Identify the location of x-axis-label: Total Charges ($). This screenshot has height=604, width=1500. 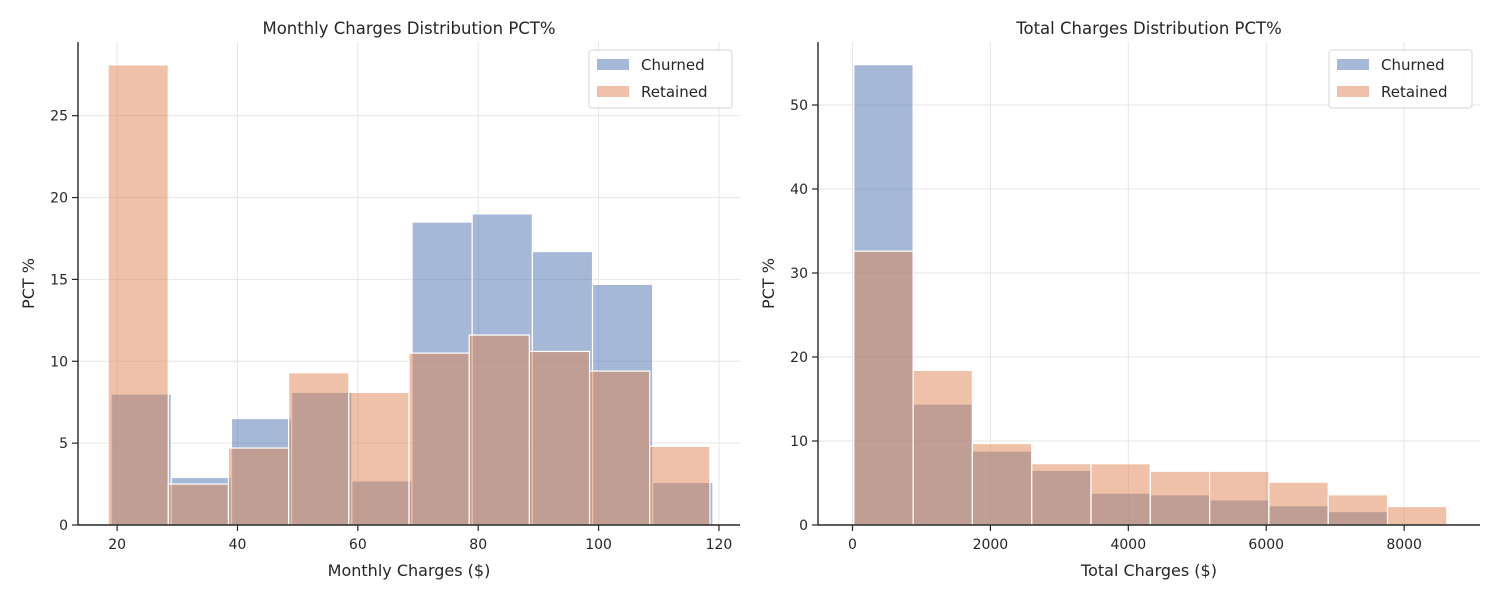
(1148, 570).